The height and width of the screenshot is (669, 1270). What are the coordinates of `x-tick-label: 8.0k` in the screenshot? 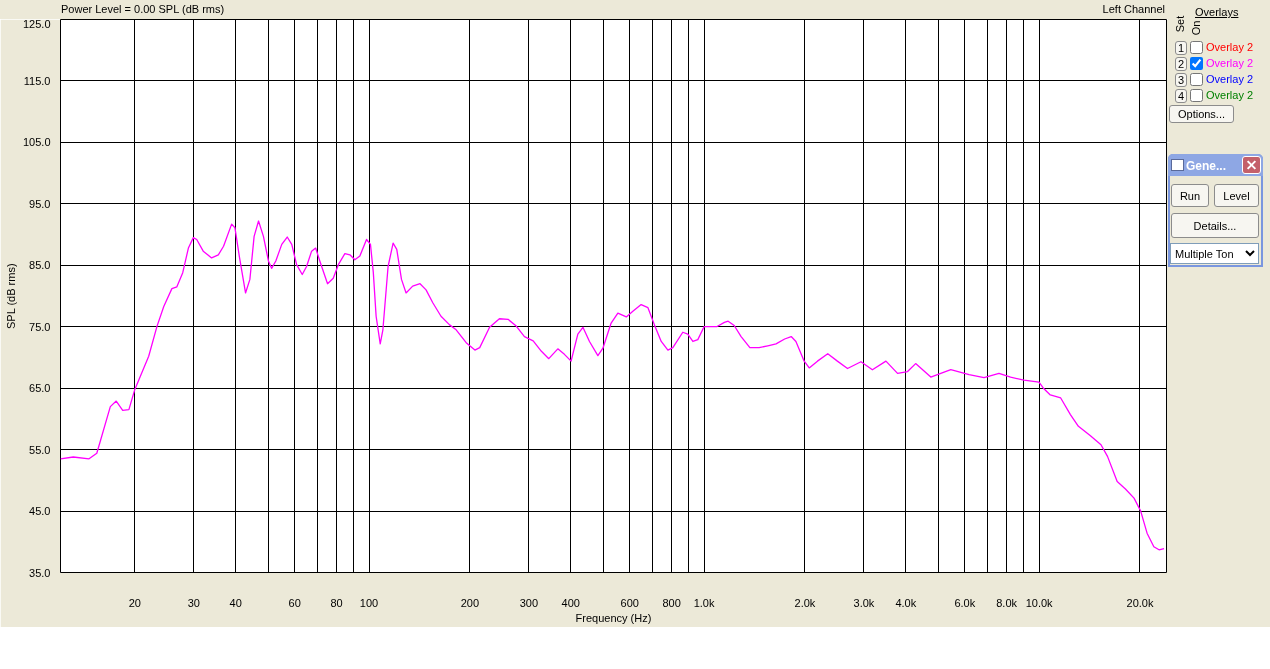 It's located at (1007, 602).